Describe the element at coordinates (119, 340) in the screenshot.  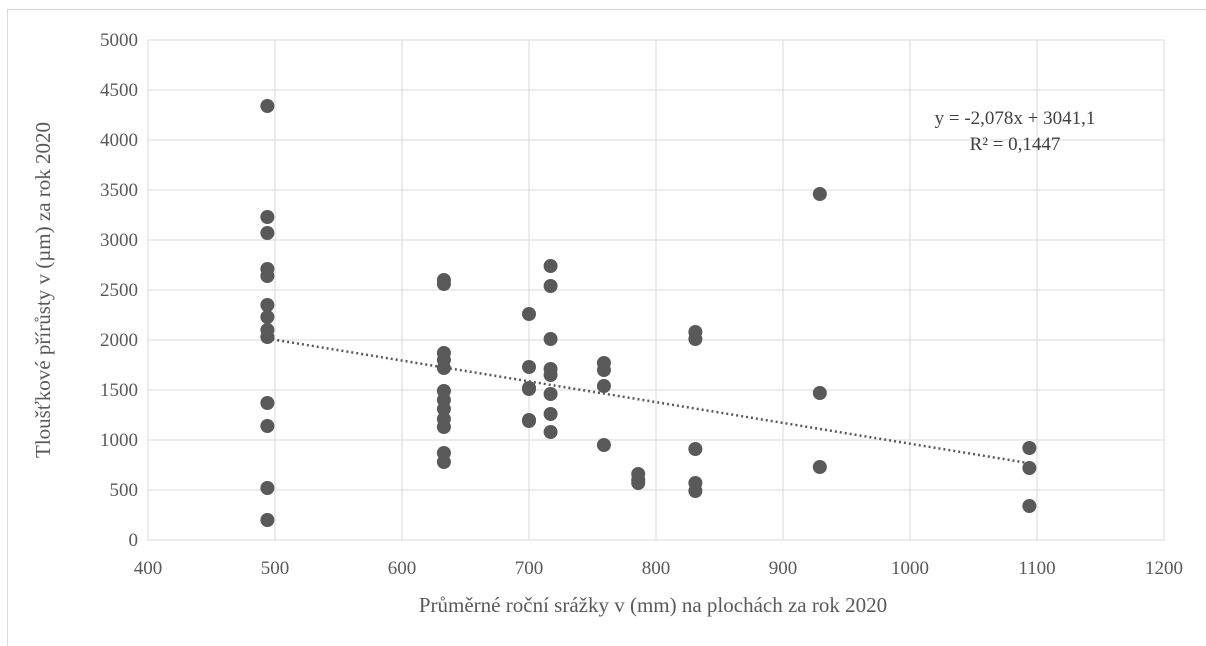
I see `y-tick-label: 2000` at that location.